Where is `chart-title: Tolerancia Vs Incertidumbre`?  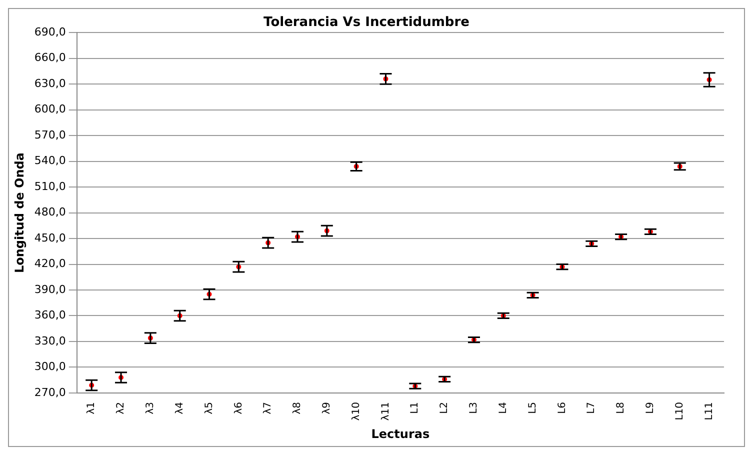
chart-title: Tolerancia Vs Incertidumbre is located at coordinates (367, 22).